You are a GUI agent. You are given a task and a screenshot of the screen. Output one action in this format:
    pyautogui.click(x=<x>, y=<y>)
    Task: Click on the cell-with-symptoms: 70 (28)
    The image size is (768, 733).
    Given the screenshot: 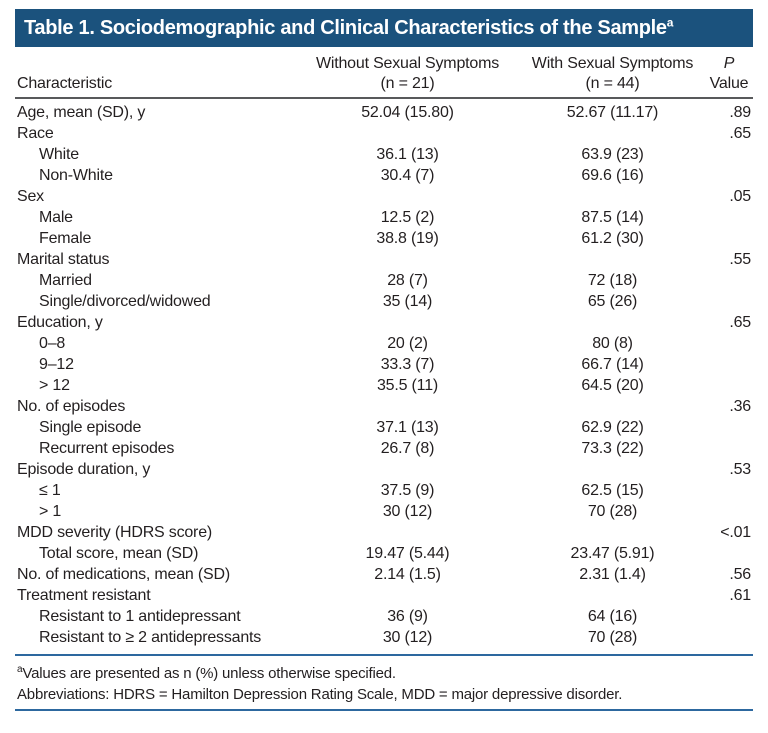 What is the action you would take?
    pyautogui.click(x=612, y=511)
    